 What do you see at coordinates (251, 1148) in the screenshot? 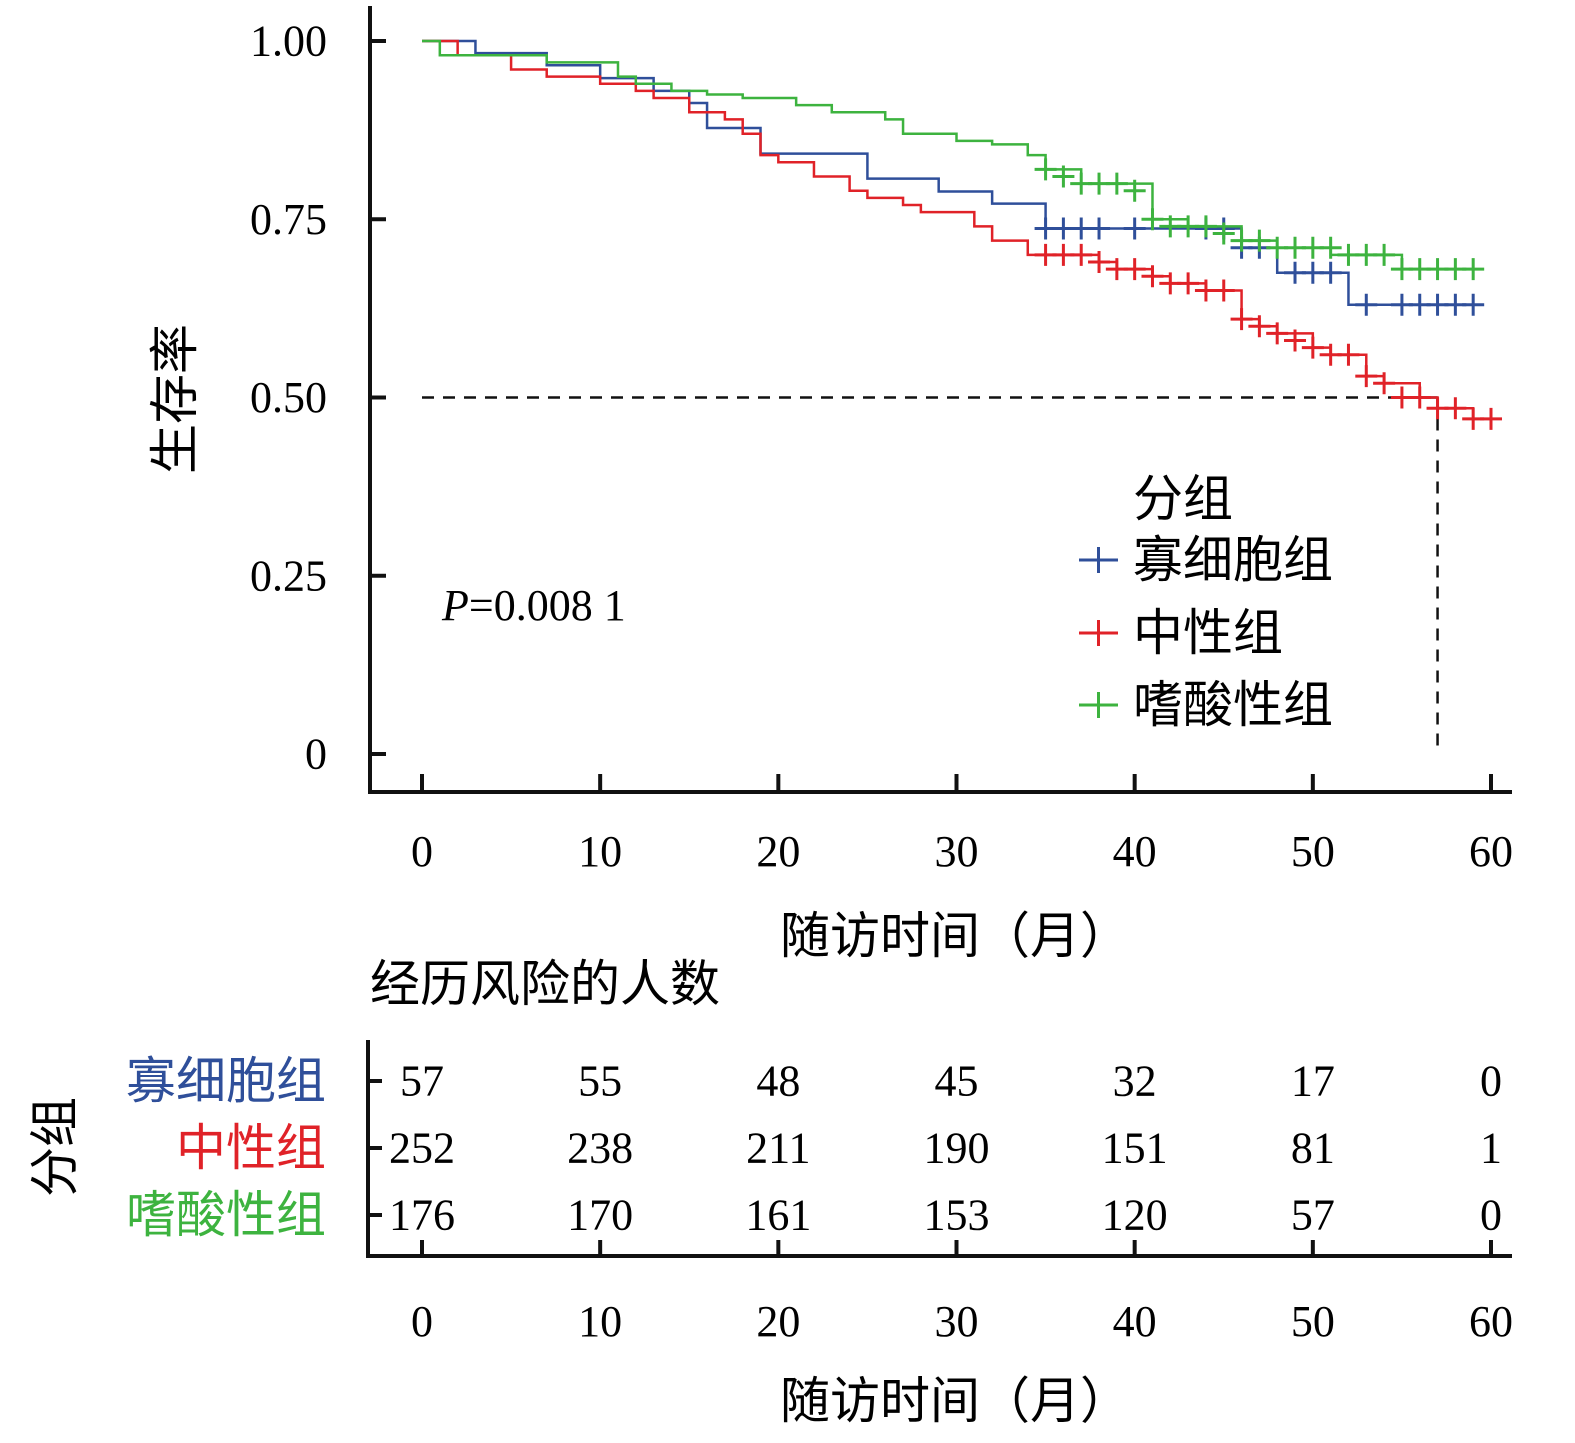
I see `risk-row-label: 中性组` at bounding box center [251, 1148].